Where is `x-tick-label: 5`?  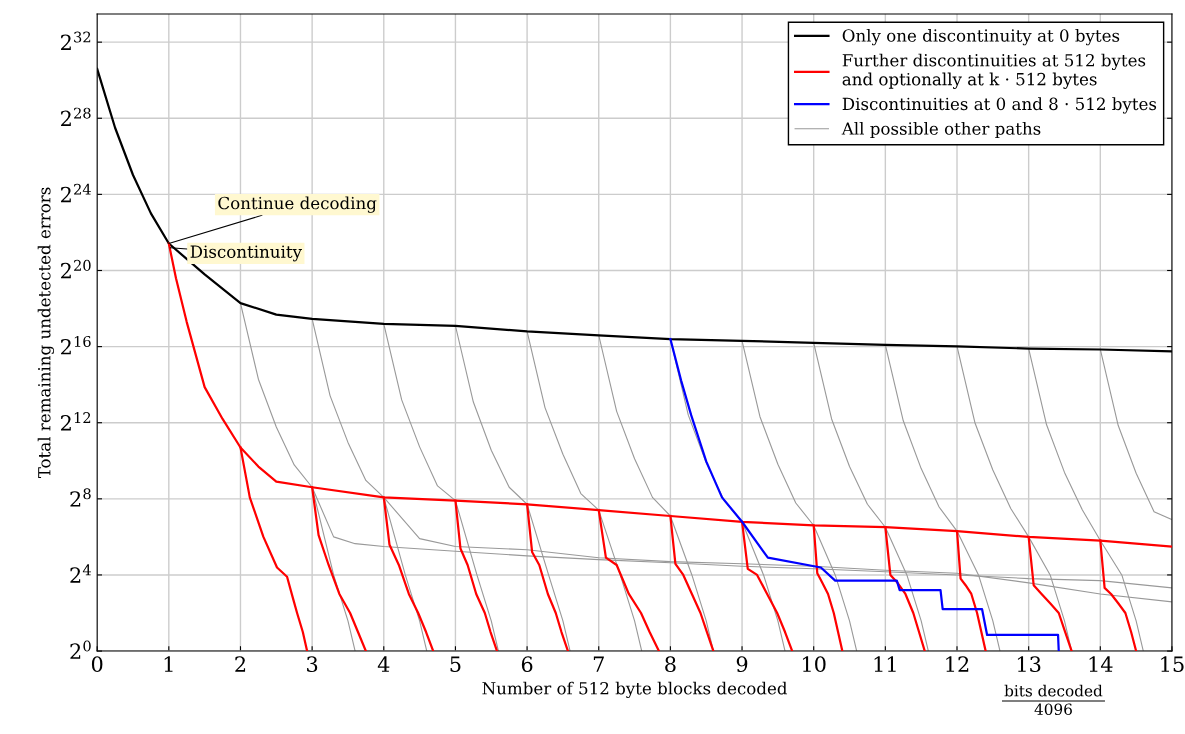
x-tick-label: 5 is located at coordinates (455, 664).